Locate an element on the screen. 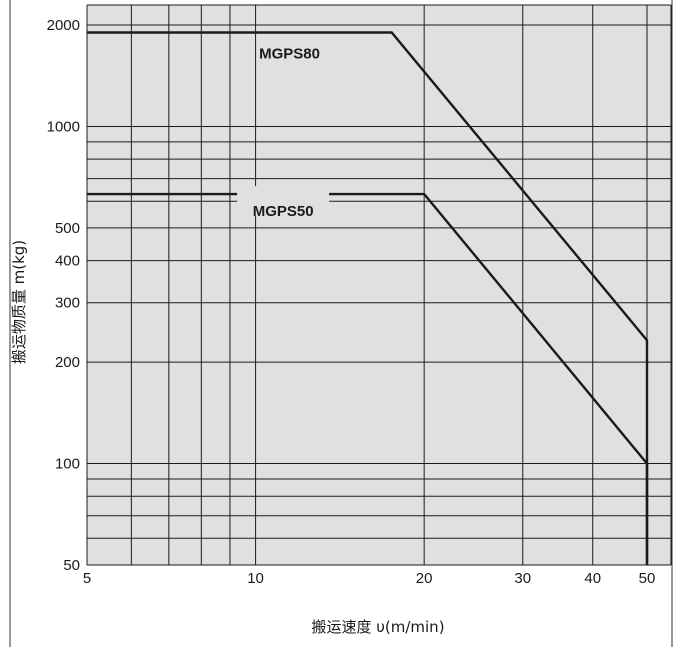 This screenshot has width=677, height=647. y-tick-label: 400 is located at coordinates (67, 261).